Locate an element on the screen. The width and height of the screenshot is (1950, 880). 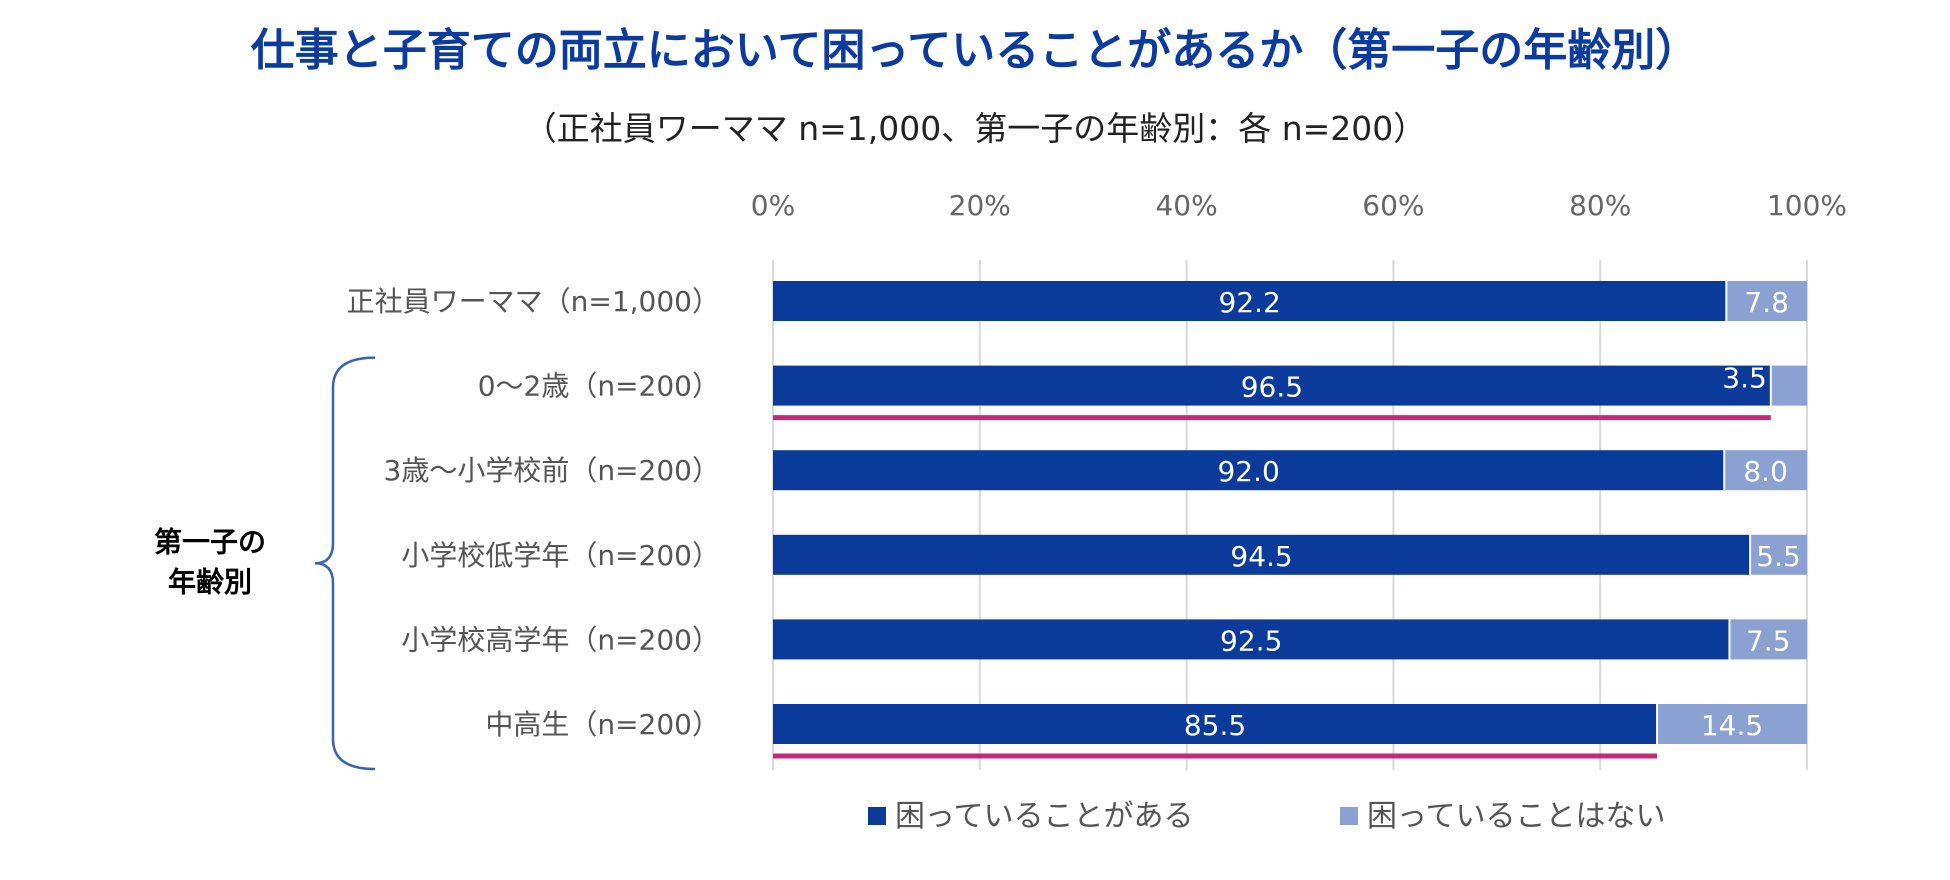
data-label-no: 8.0 is located at coordinates (1765, 471).